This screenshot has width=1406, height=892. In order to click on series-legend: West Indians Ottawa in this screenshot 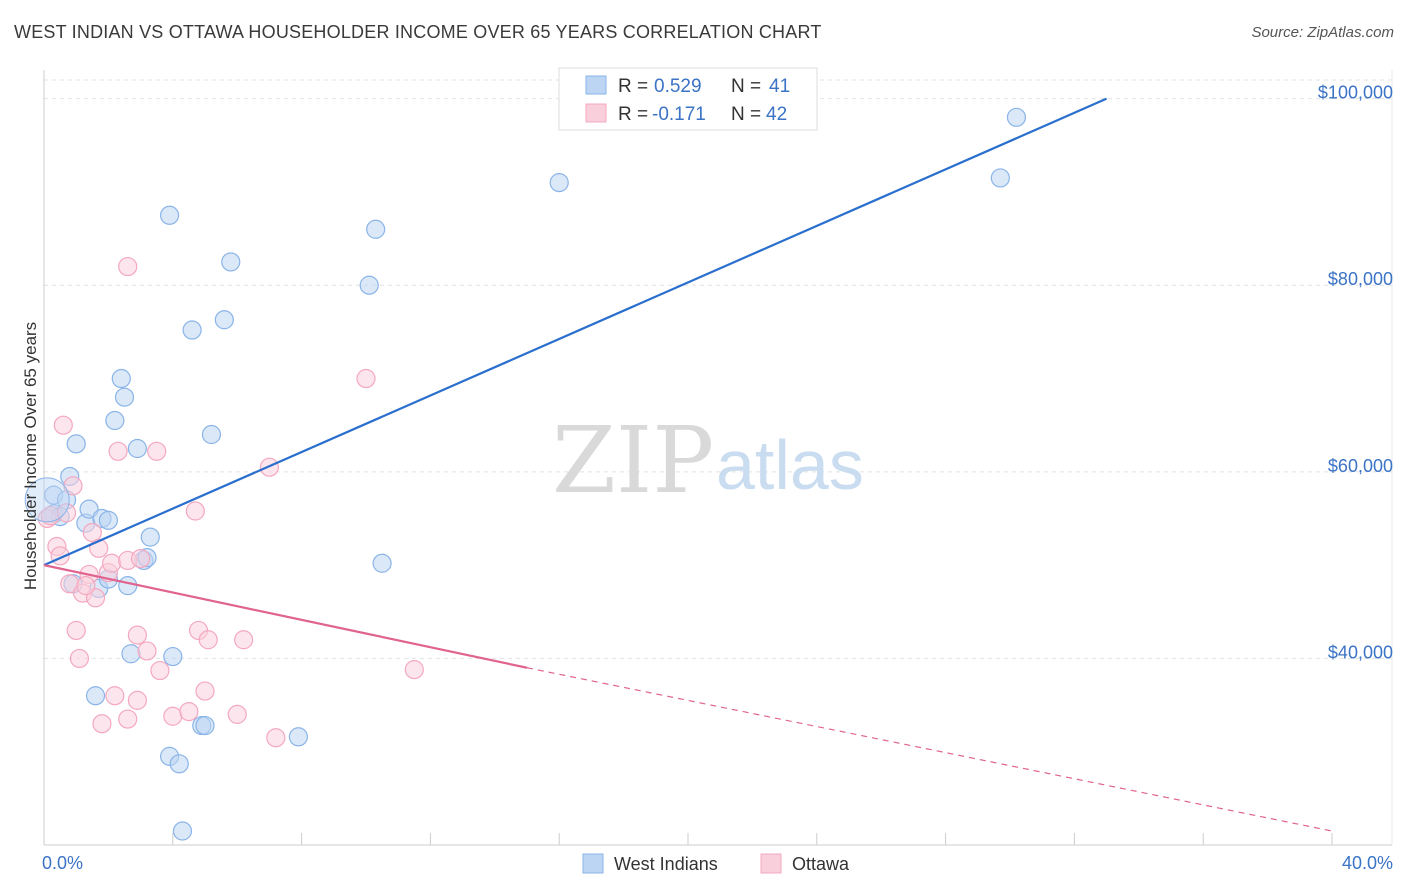, I will do `click(716, 863)`.